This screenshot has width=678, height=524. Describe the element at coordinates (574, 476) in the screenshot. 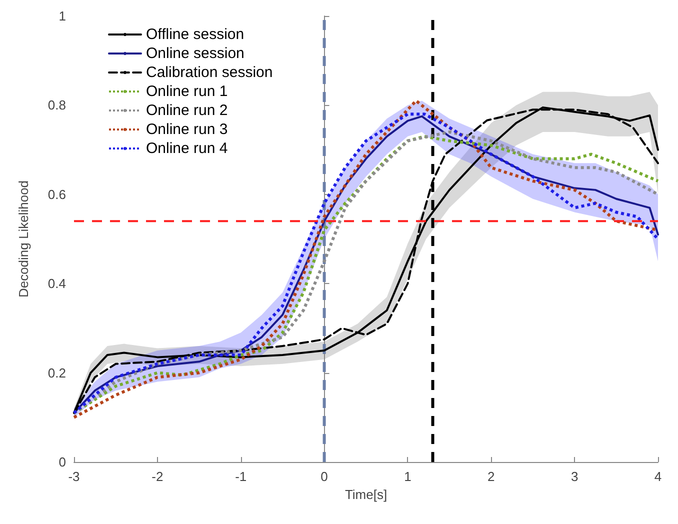

I see `x-tick-label: 3` at that location.